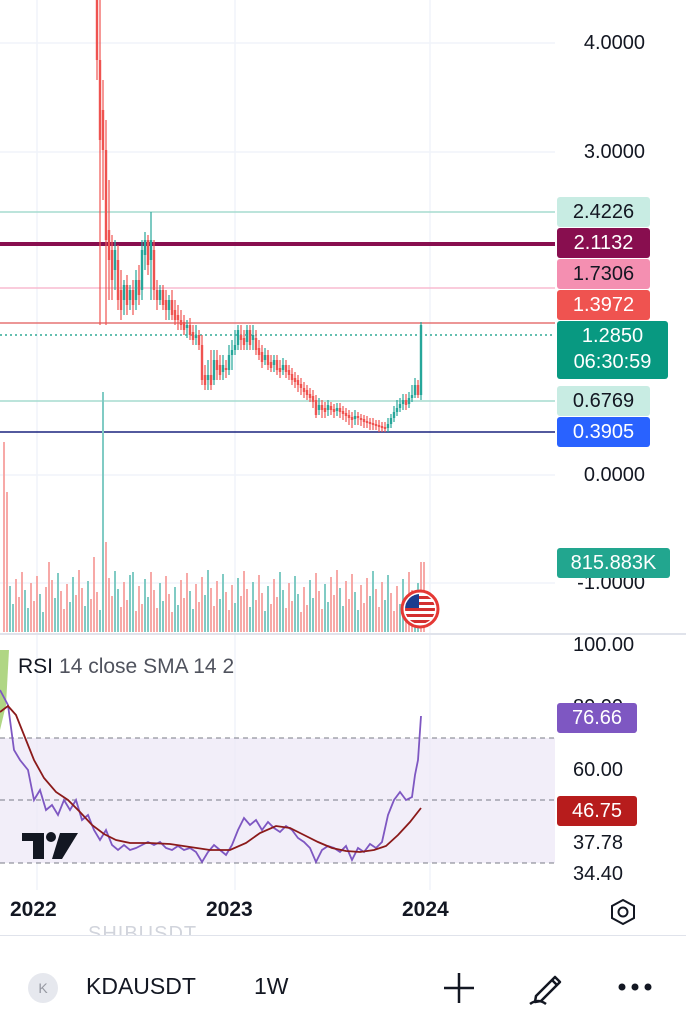  I want to click on hexagon-gear-icon, so click(623, 912).